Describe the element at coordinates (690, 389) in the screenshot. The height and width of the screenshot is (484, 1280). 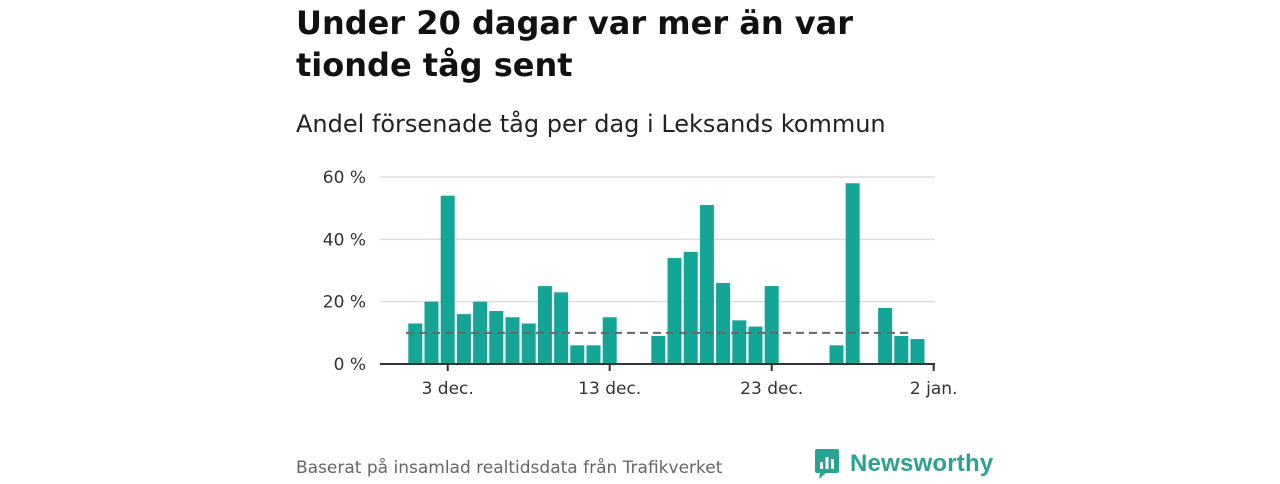
I see `x-axis-labels: 3 dec. 13 dec. 23 dec. 2 jan.` at that location.